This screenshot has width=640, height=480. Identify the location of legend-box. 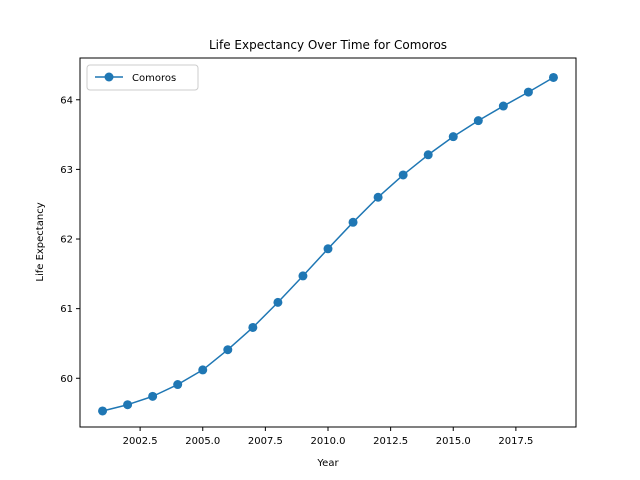
(142, 77).